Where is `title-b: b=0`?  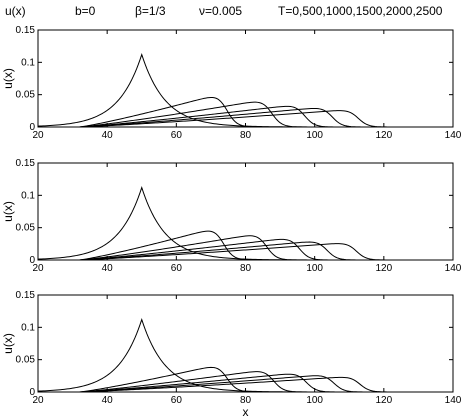
title-b: b=0 is located at coordinates (85, 11).